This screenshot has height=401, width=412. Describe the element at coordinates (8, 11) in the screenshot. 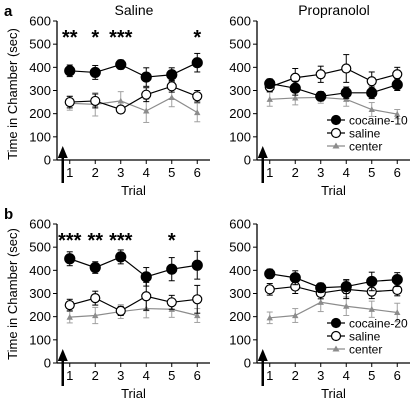

I see `panel-label-a: a` at that location.